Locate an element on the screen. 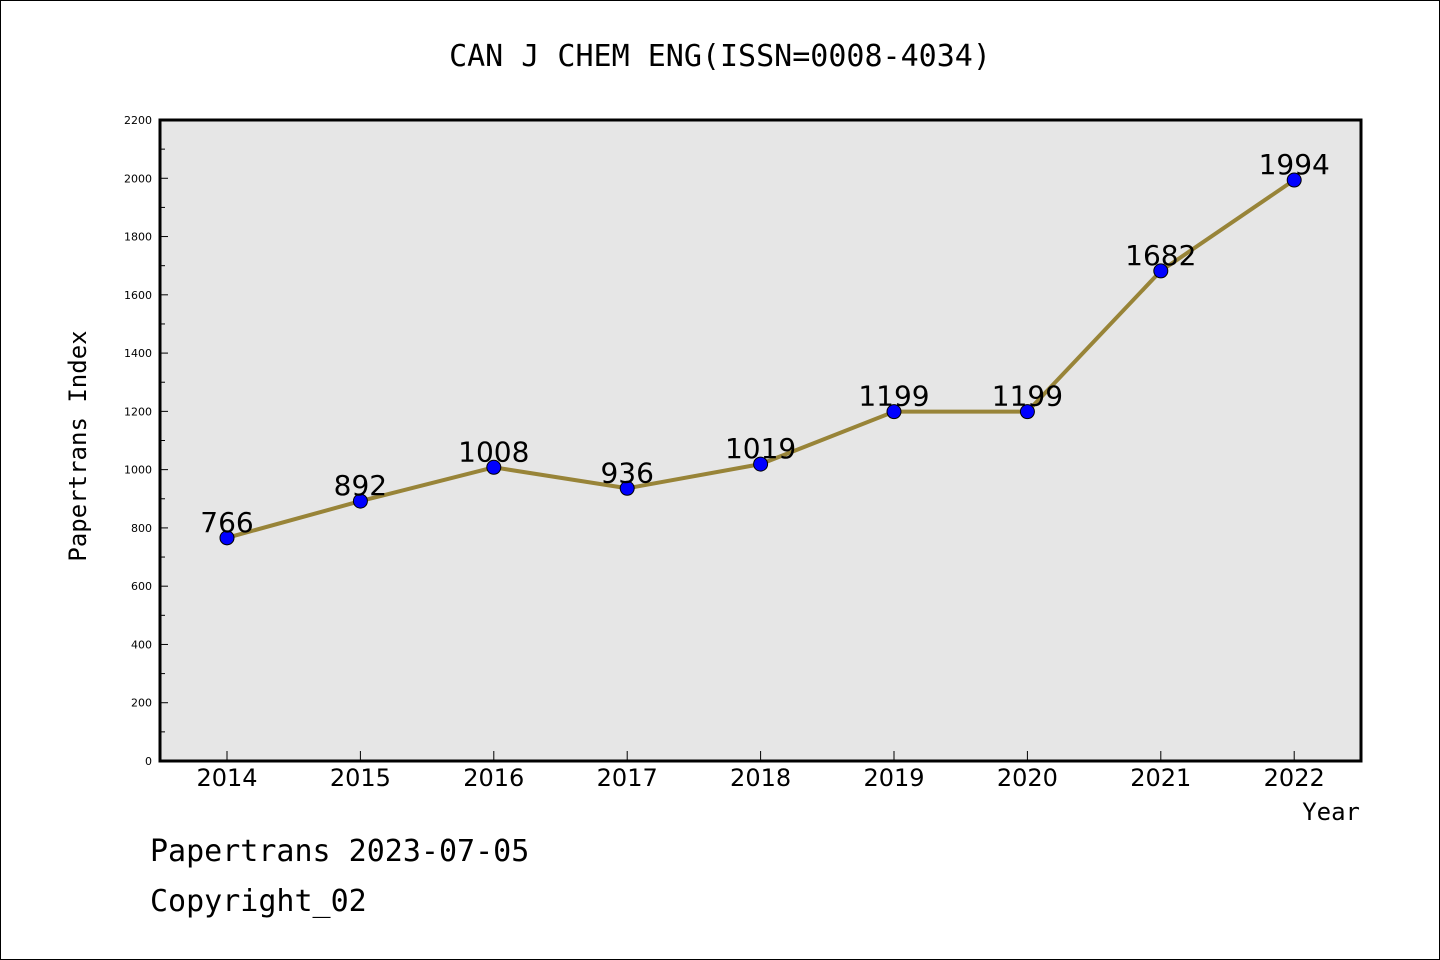 The height and width of the screenshot is (960, 1440). x-axis: 2014 2015 2016 2017 2018 2019 2020 2021 2022 is located at coordinates (760, 771).